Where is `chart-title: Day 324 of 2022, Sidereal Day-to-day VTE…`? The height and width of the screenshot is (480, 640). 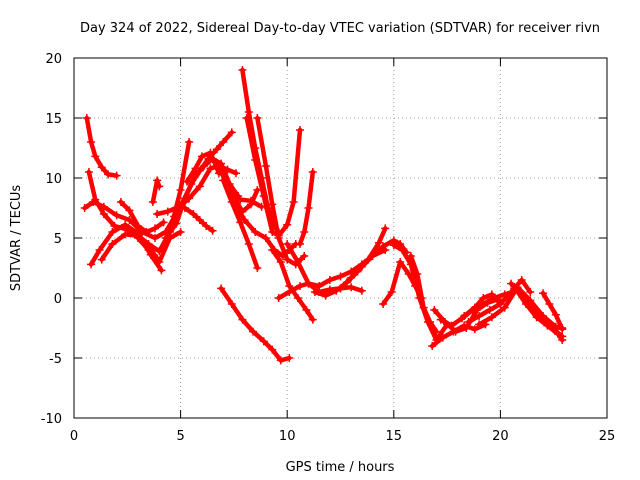 chart-title: Day 324 of 2022, Sidereal Day-to-day VTE… is located at coordinates (340, 28).